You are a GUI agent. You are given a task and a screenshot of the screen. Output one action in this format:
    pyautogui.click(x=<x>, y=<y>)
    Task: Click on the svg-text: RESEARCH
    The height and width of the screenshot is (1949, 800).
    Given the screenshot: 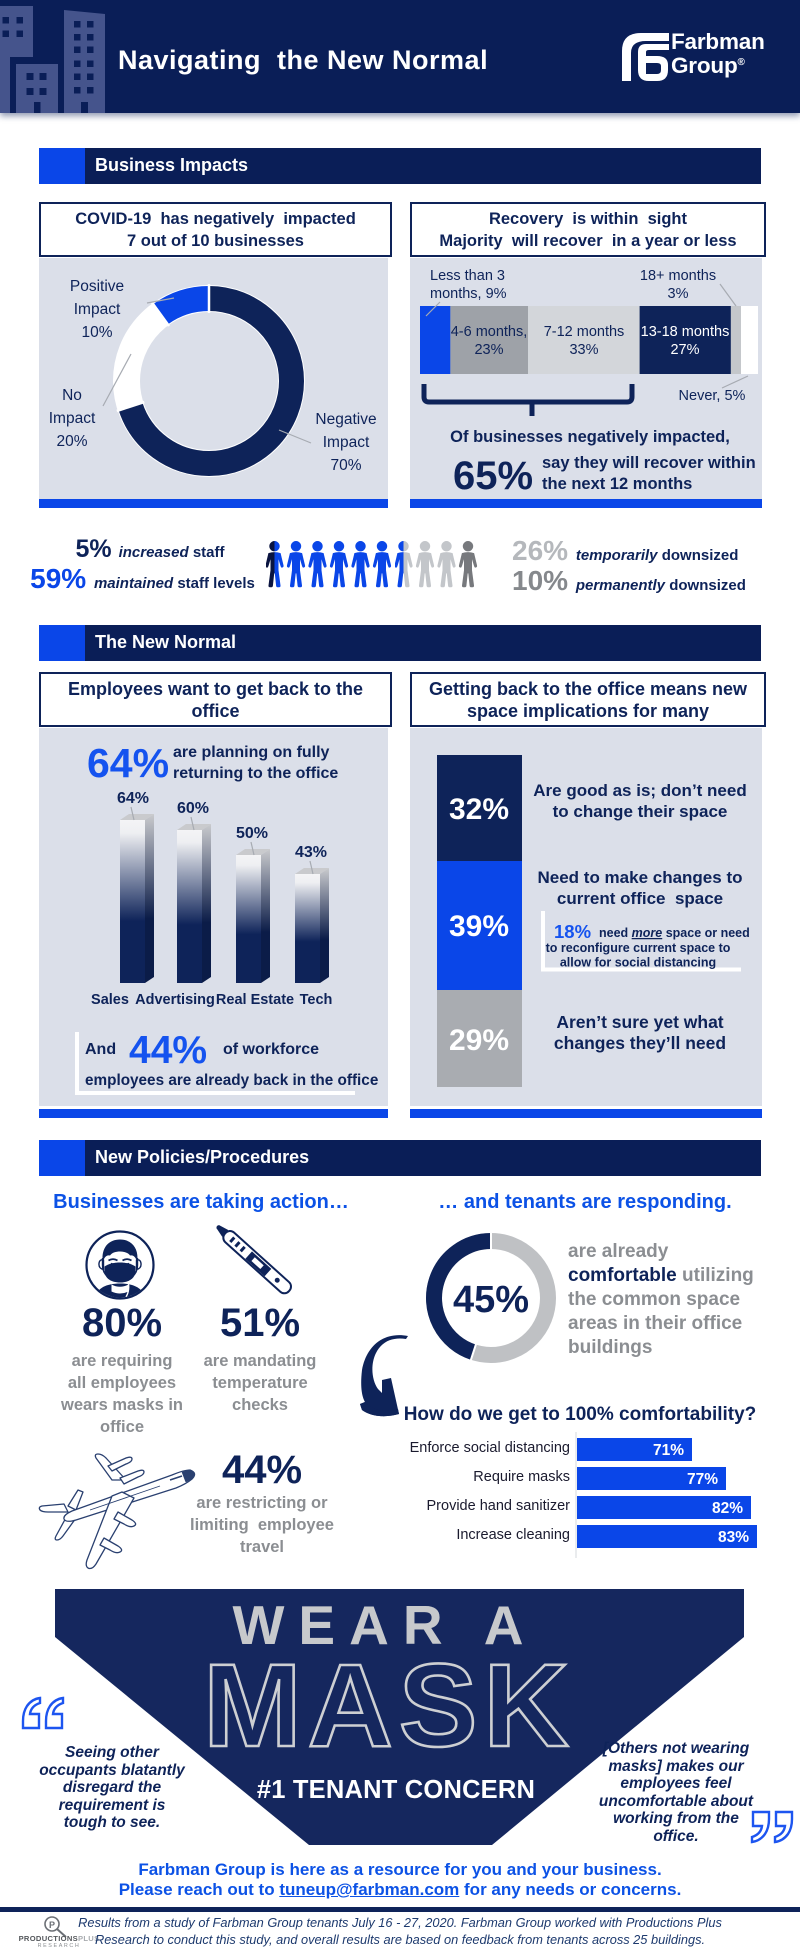 What is the action you would take?
    pyautogui.click(x=59, y=1945)
    